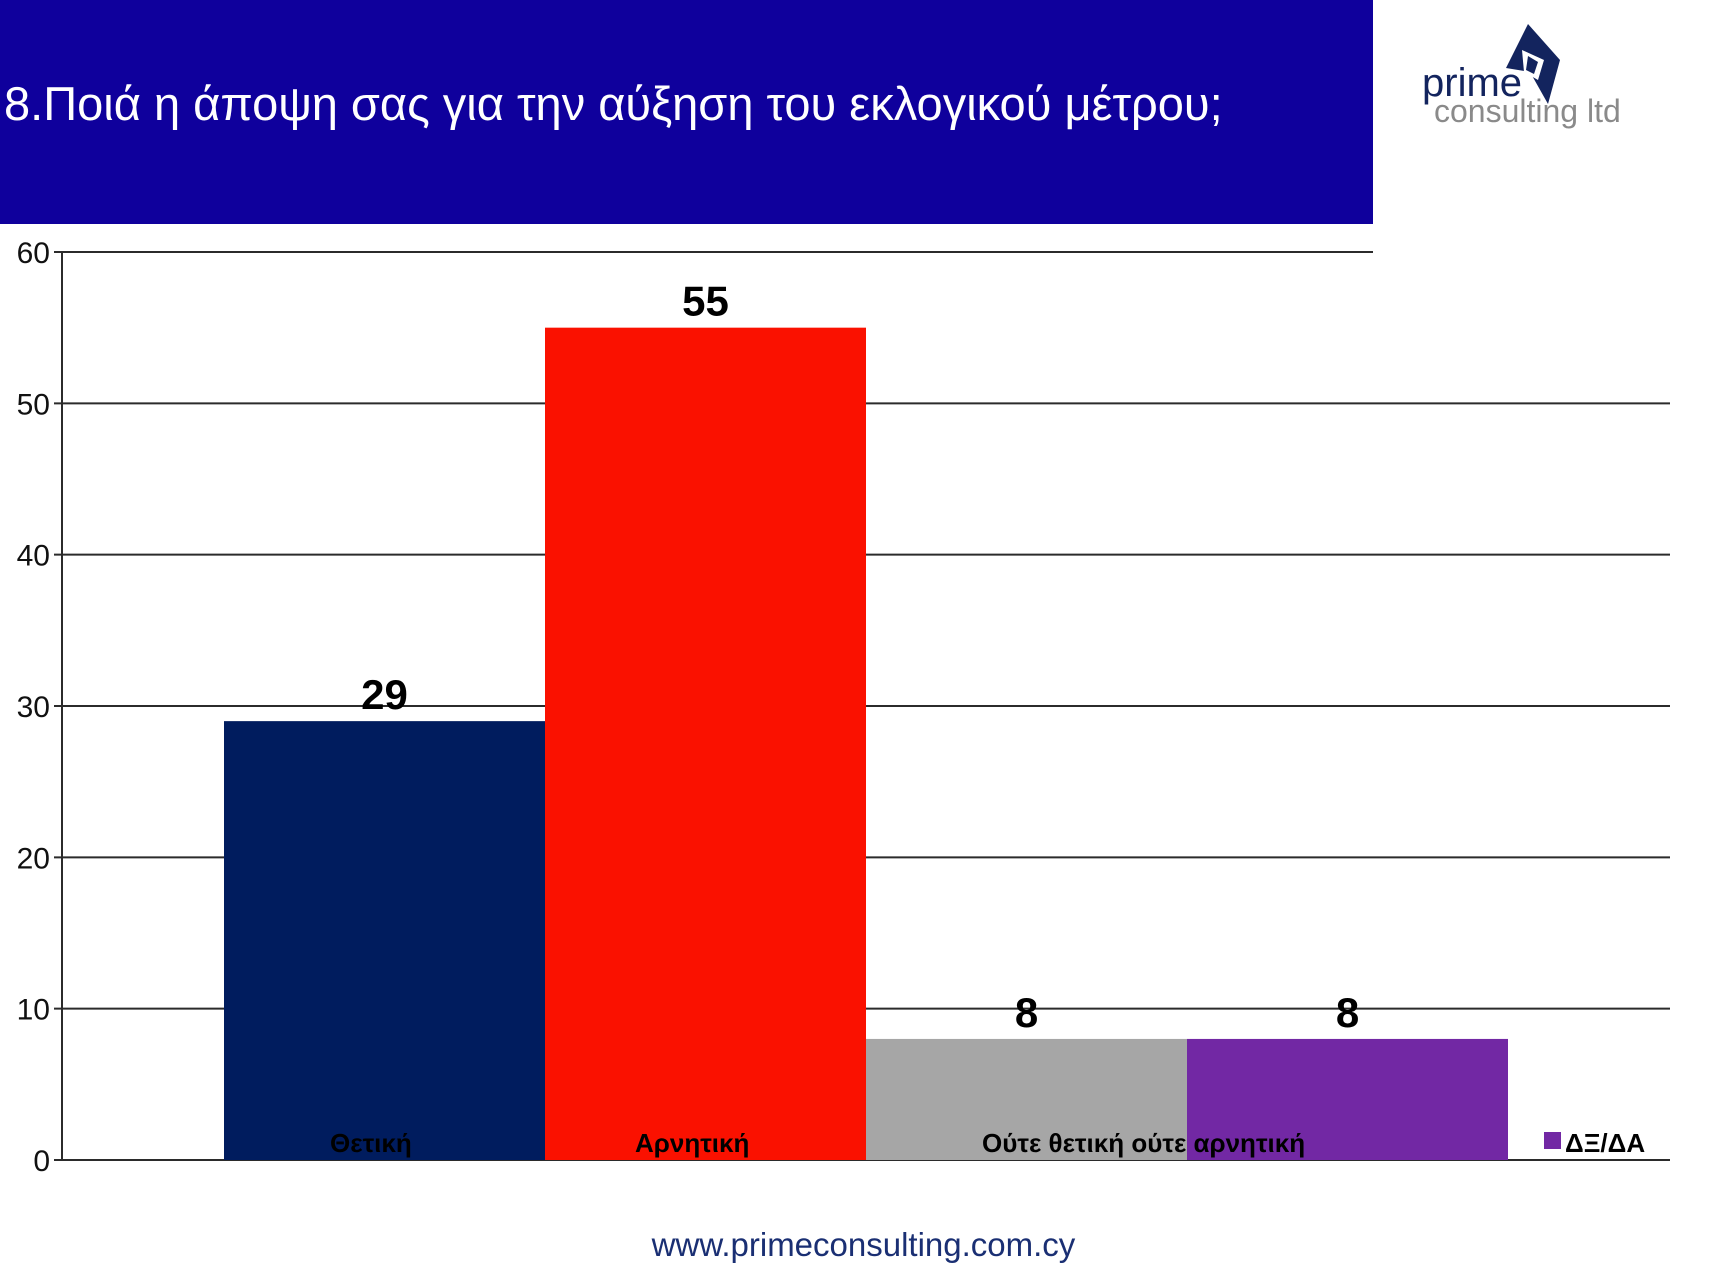  What do you see at coordinates (1552, 1140) in the screenshot?
I see `legend-swatch` at bounding box center [1552, 1140].